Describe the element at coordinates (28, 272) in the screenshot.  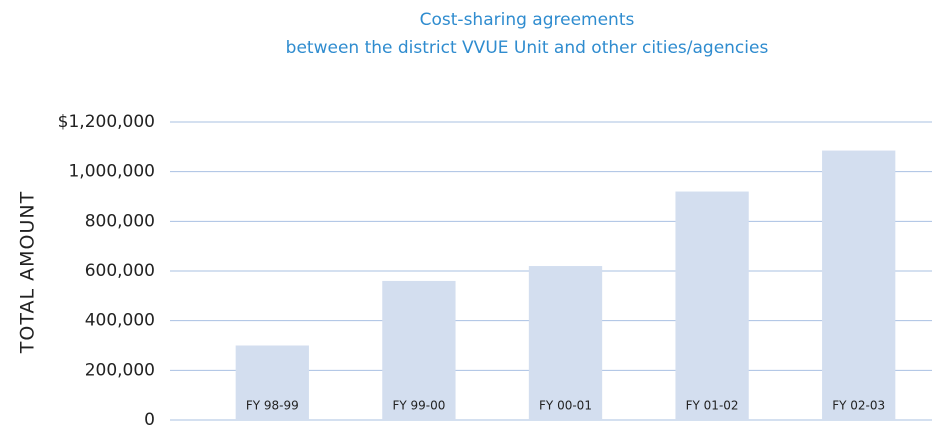
I see `y-axis-label: TOTAL AMOUNT` at that location.